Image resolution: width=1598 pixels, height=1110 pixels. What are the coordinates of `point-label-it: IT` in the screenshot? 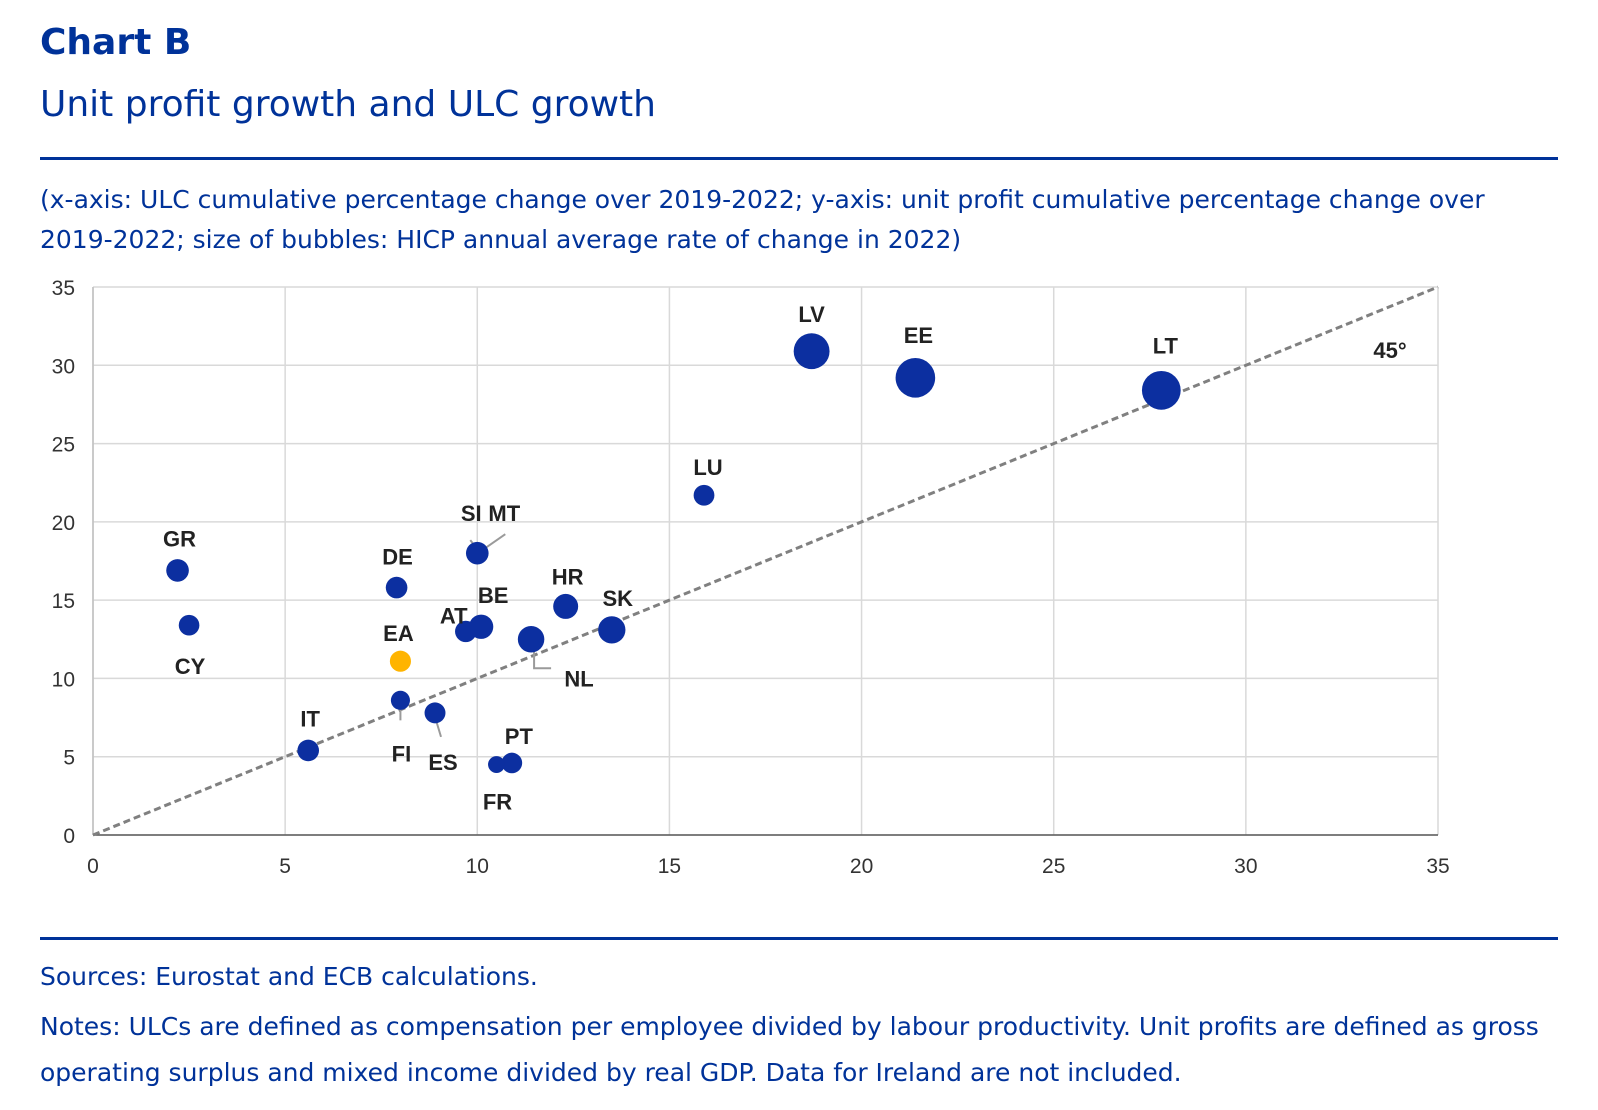 It's located at (310, 718).